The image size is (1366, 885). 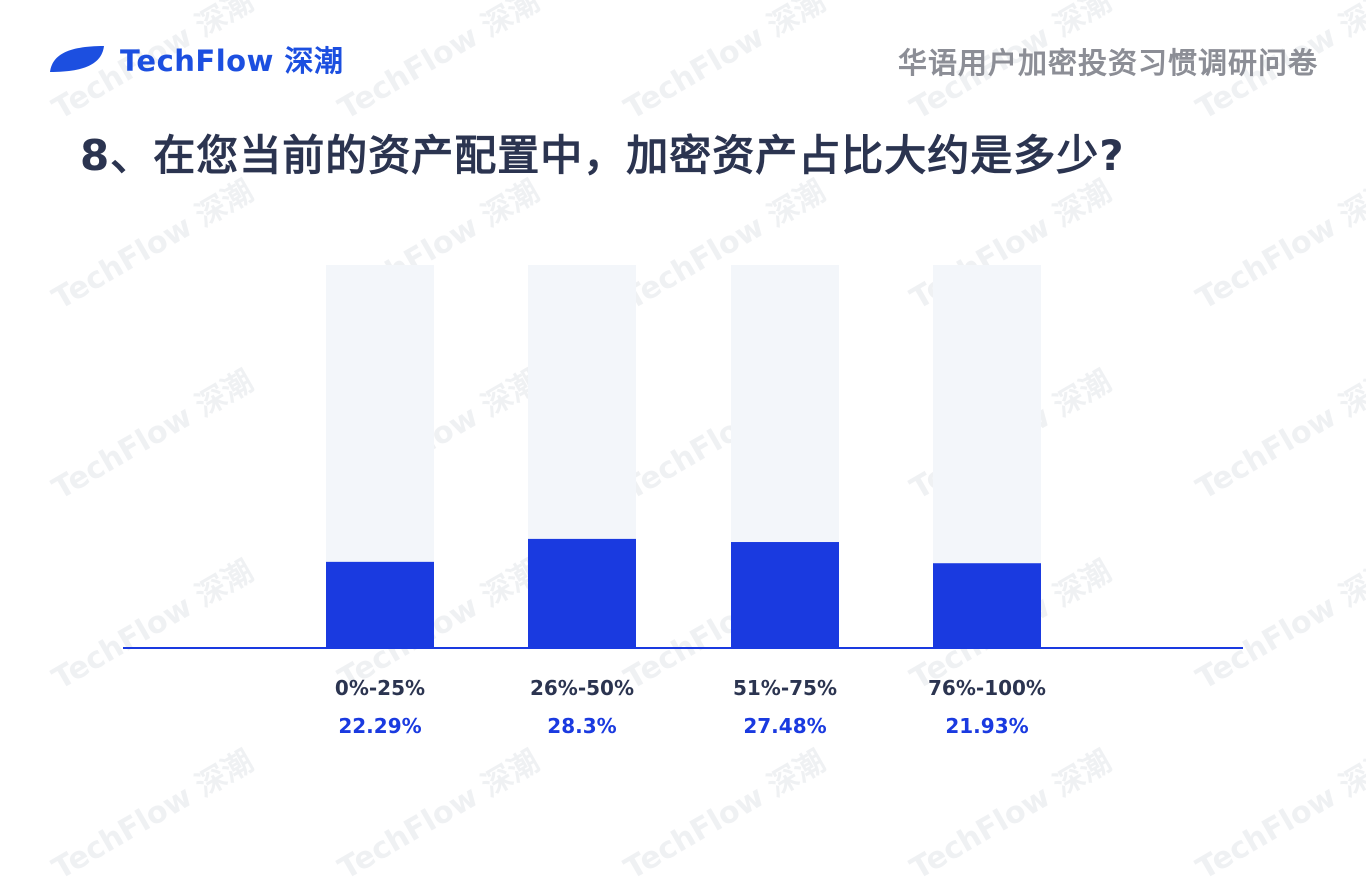 What do you see at coordinates (379, 726) in the screenshot?
I see `value-label: 22.29%` at bounding box center [379, 726].